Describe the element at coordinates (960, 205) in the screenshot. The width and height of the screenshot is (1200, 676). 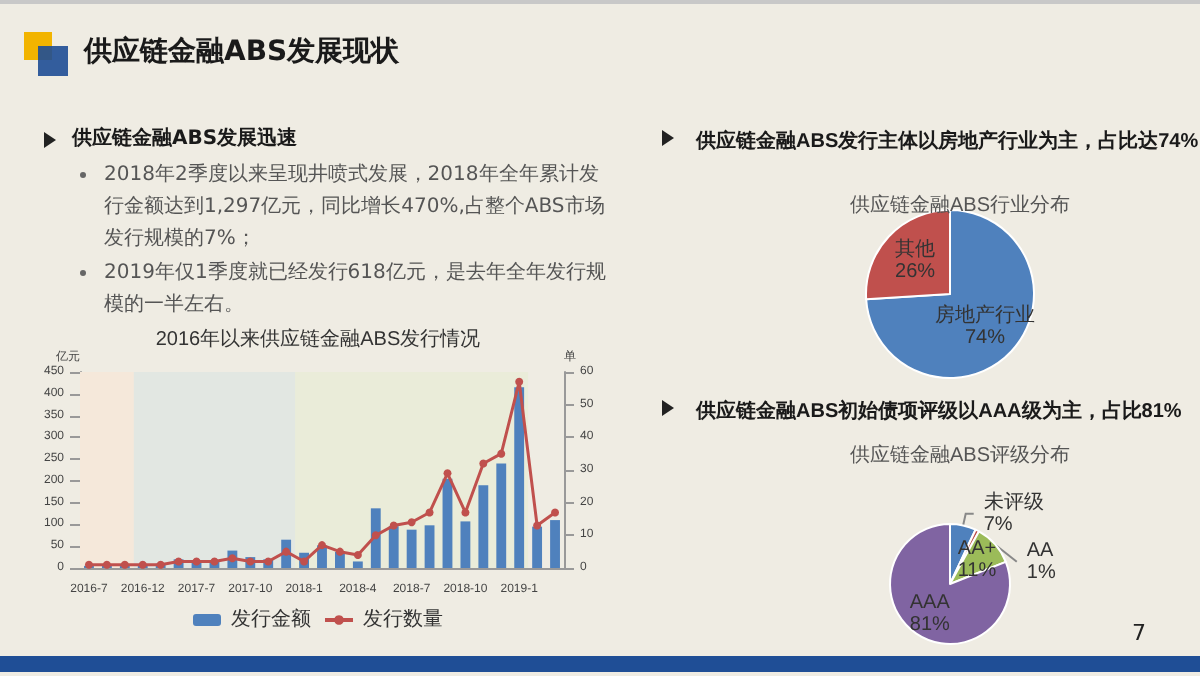
I see `chart-subtitle: 供应链金融ABS行业分布` at that location.